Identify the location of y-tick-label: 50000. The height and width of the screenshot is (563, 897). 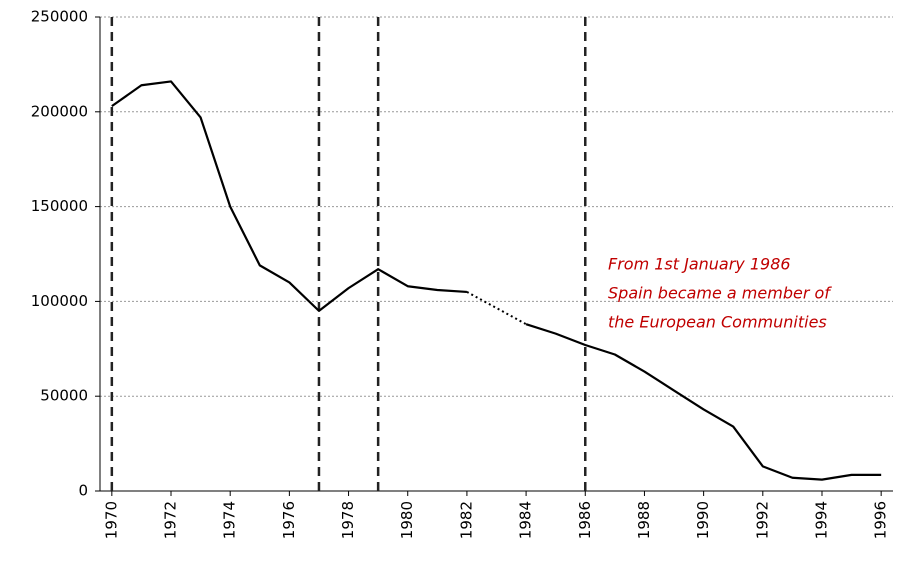
(64, 396).